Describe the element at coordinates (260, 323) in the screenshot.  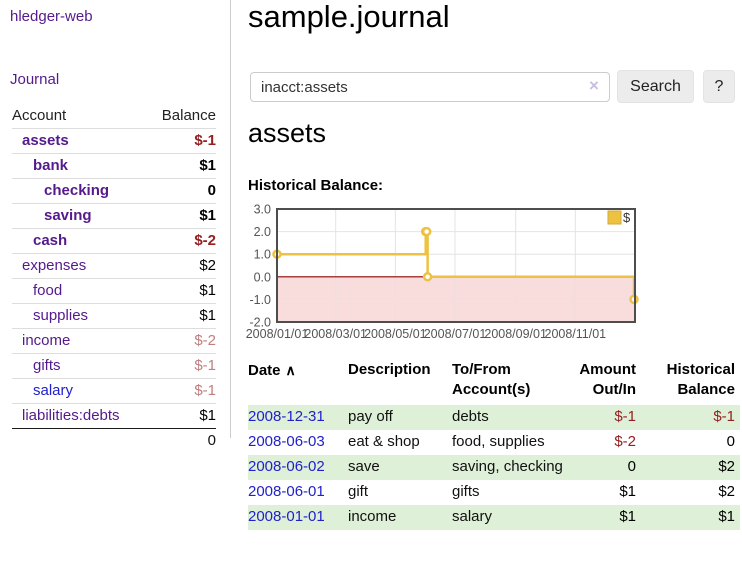
I see `y-tick-label: -2.0` at that location.